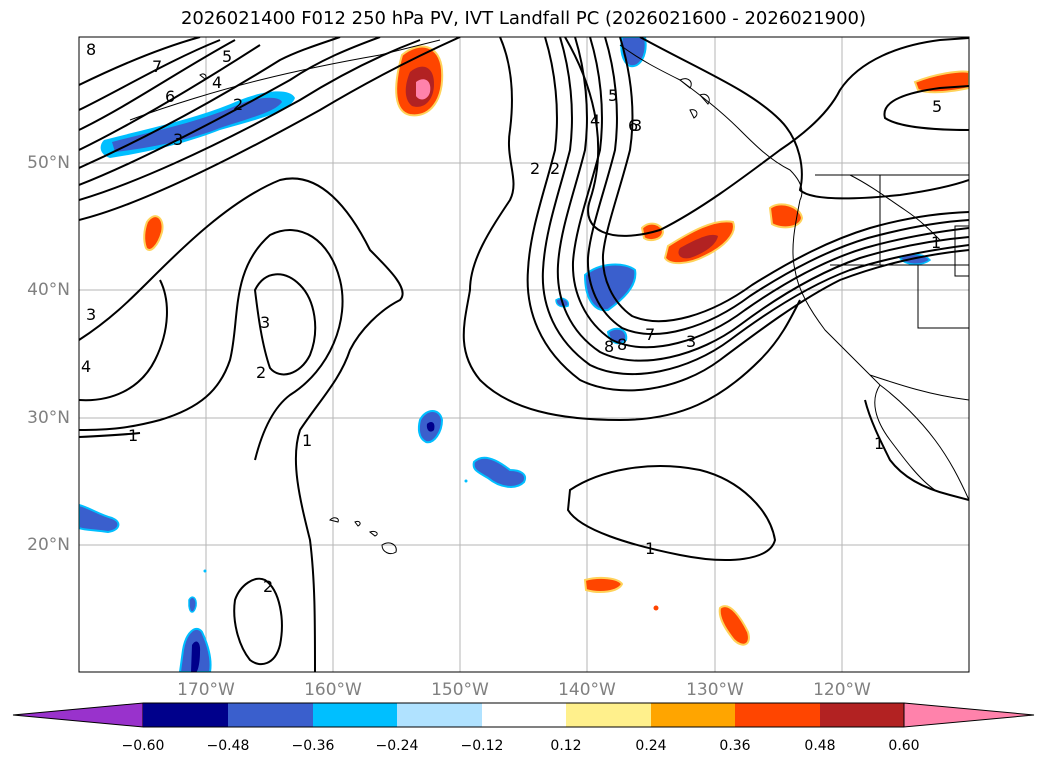 This screenshot has height=765, width=1047. I want to click on lon-label-160w: 160°W, so click(333, 690).